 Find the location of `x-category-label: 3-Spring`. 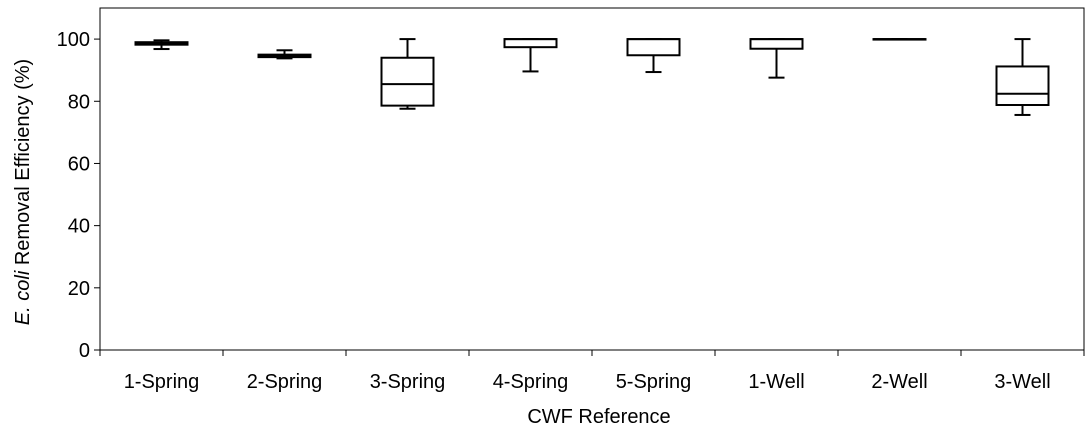

x-category-label: 3-Spring is located at coordinates (408, 382).